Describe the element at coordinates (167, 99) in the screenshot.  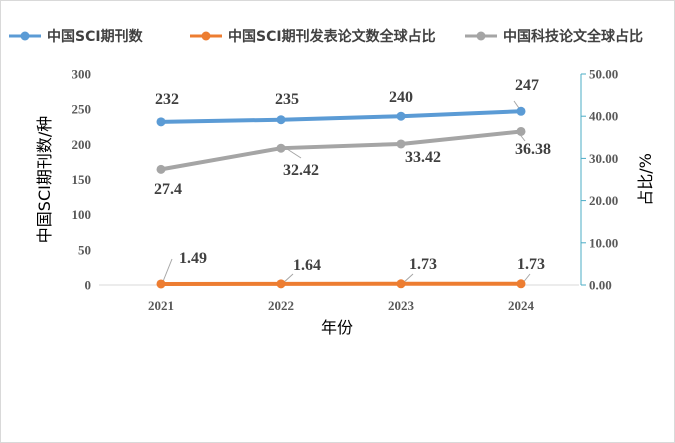
I see `data-label: 232` at that location.